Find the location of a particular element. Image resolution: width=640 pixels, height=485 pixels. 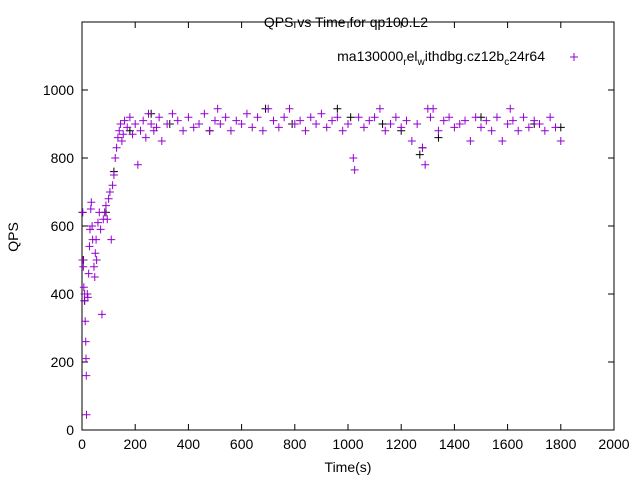

y-tick-label: 600 is located at coordinates (63, 226).